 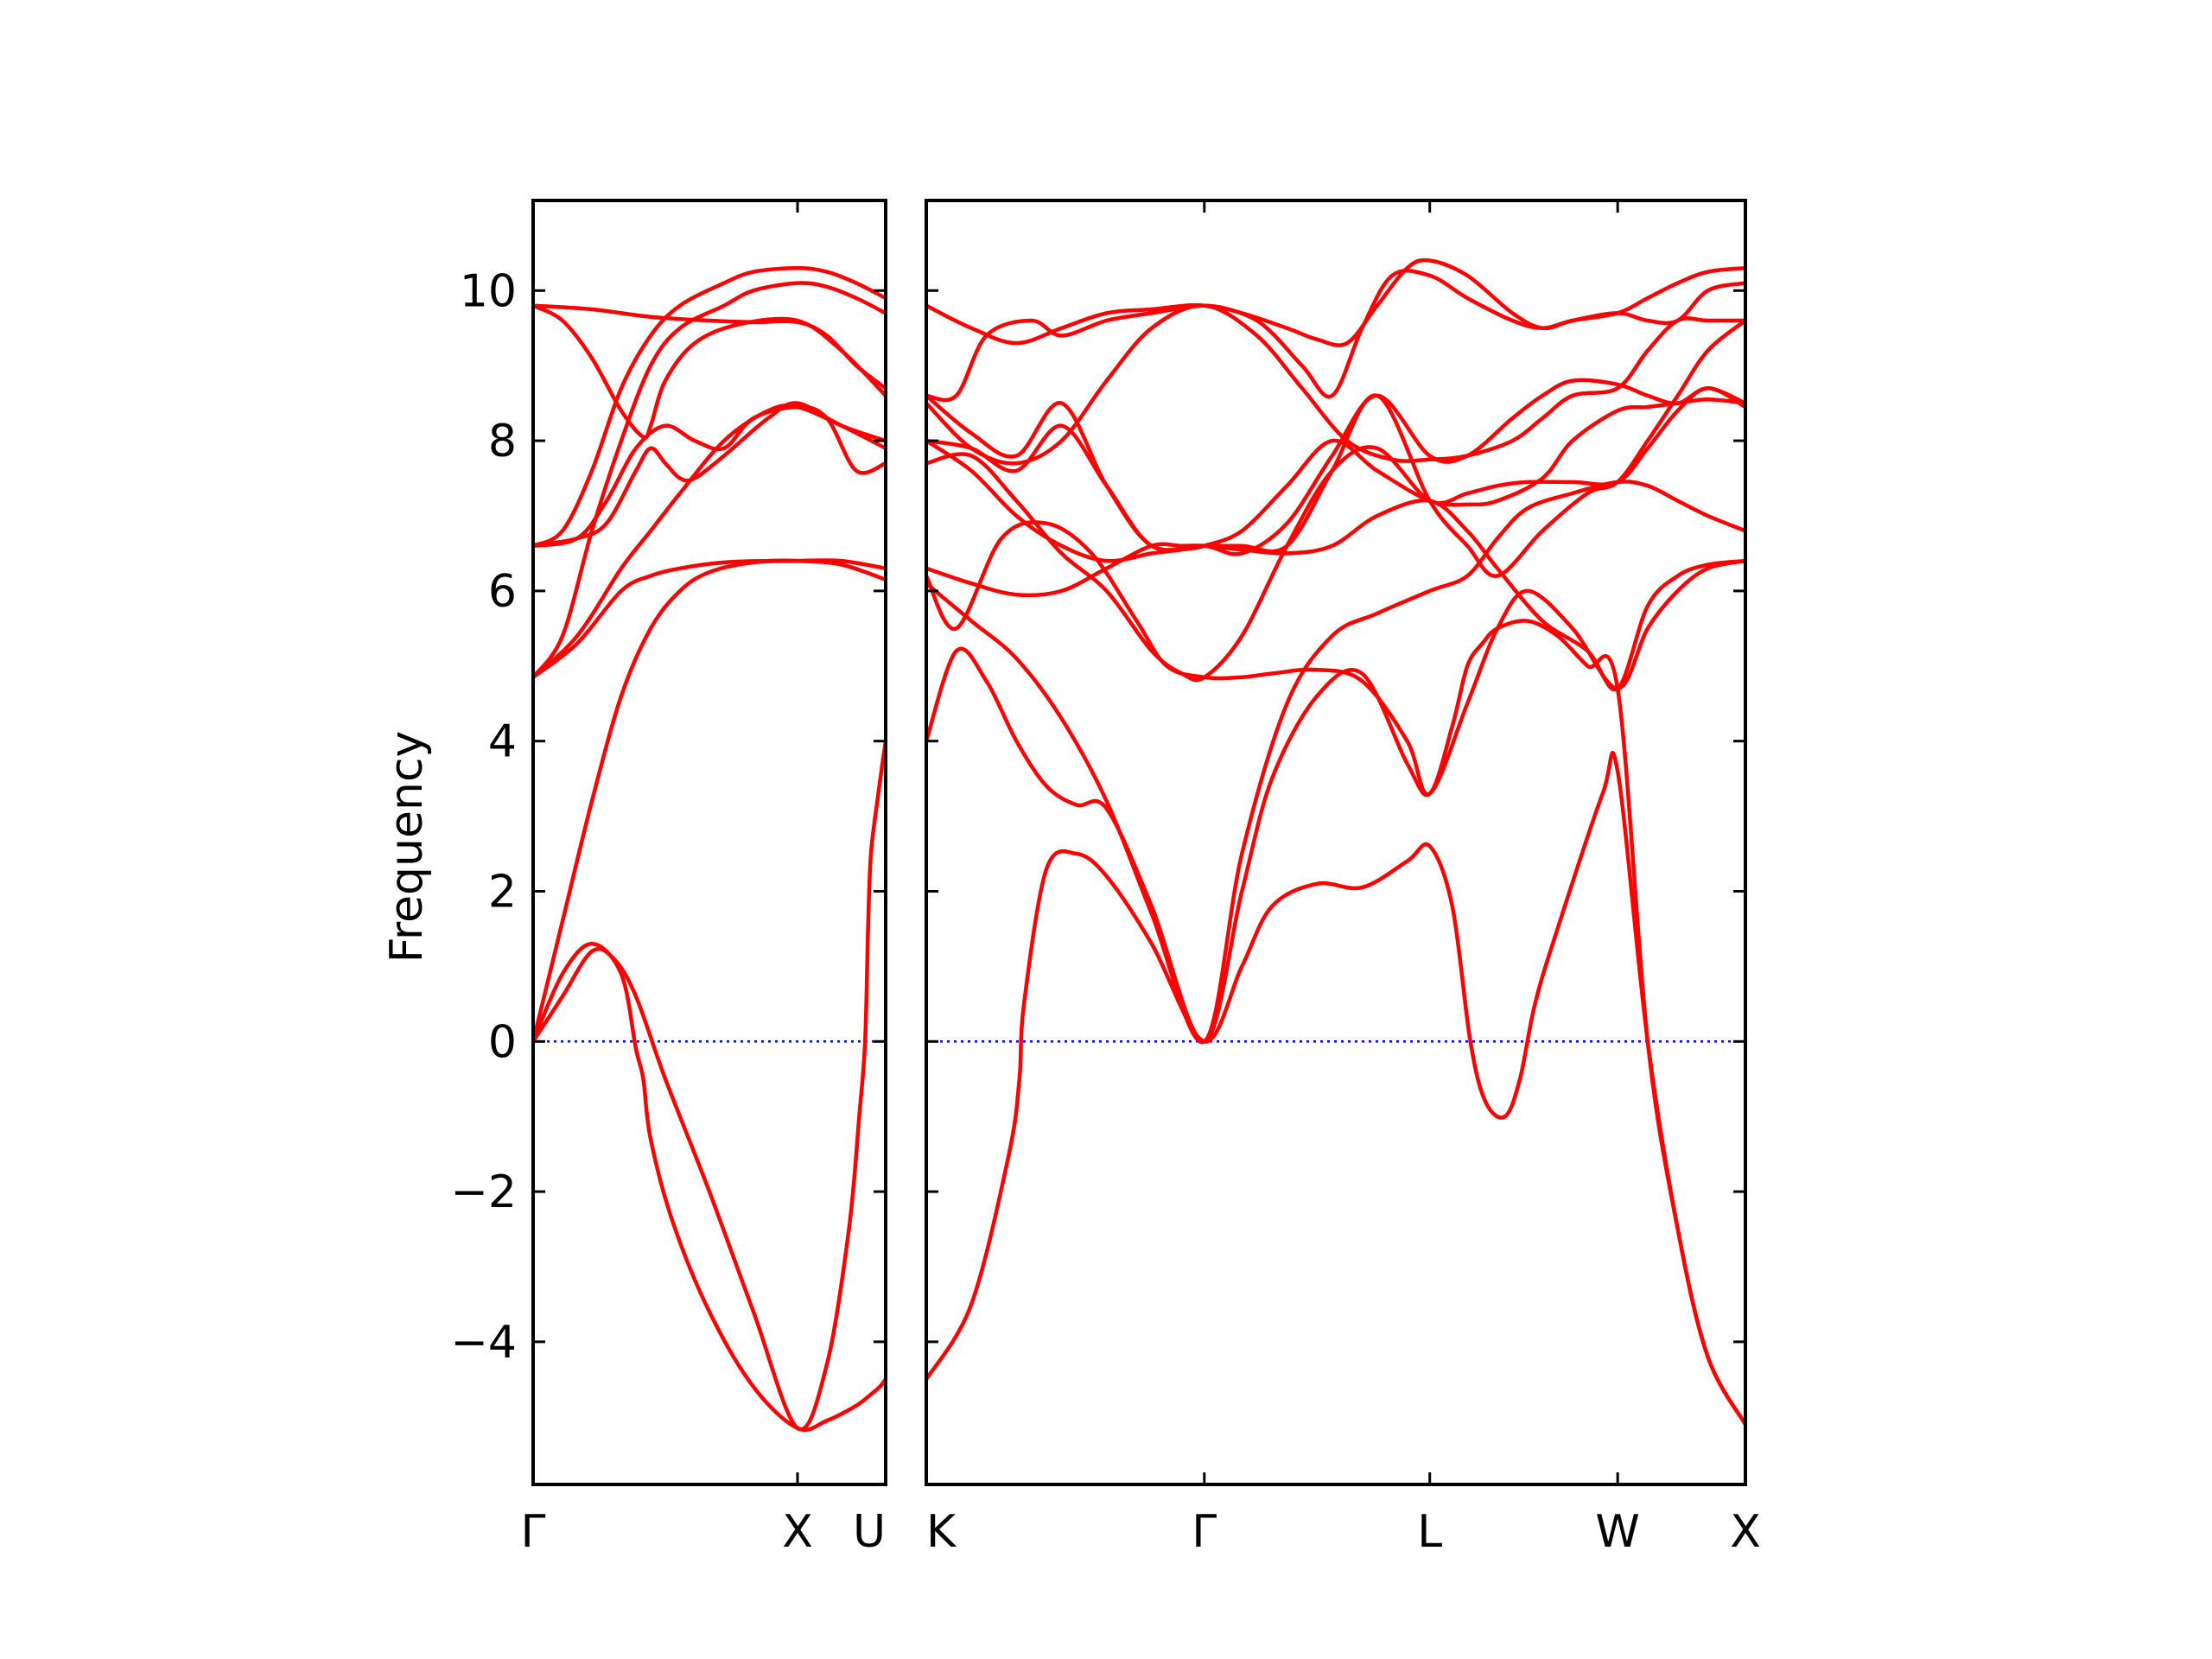 What do you see at coordinates (502, 441) in the screenshot?
I see `y-tick-label: 8` at bounding box center [502, 441].